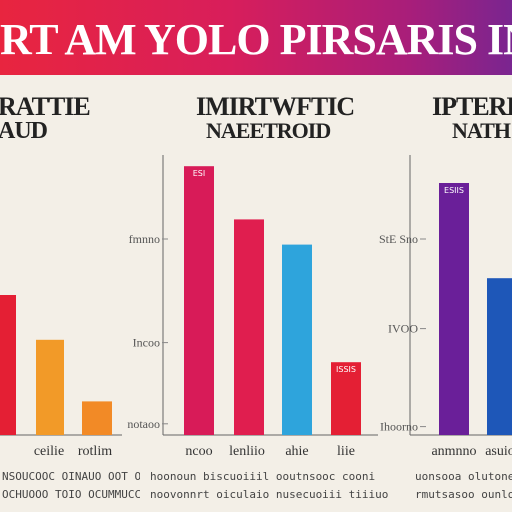  I want to click on page-title: RT AM YOLO PIRSARIS INITDRCIC, so click(256, 39).